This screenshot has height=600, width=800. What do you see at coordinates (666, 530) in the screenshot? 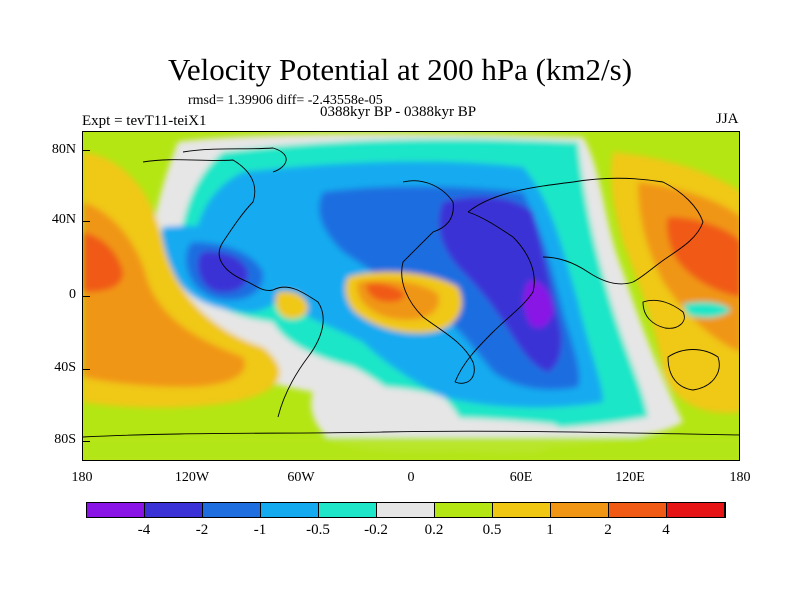
I see `colorbar-label: 4` at bounding box center [666, 530].